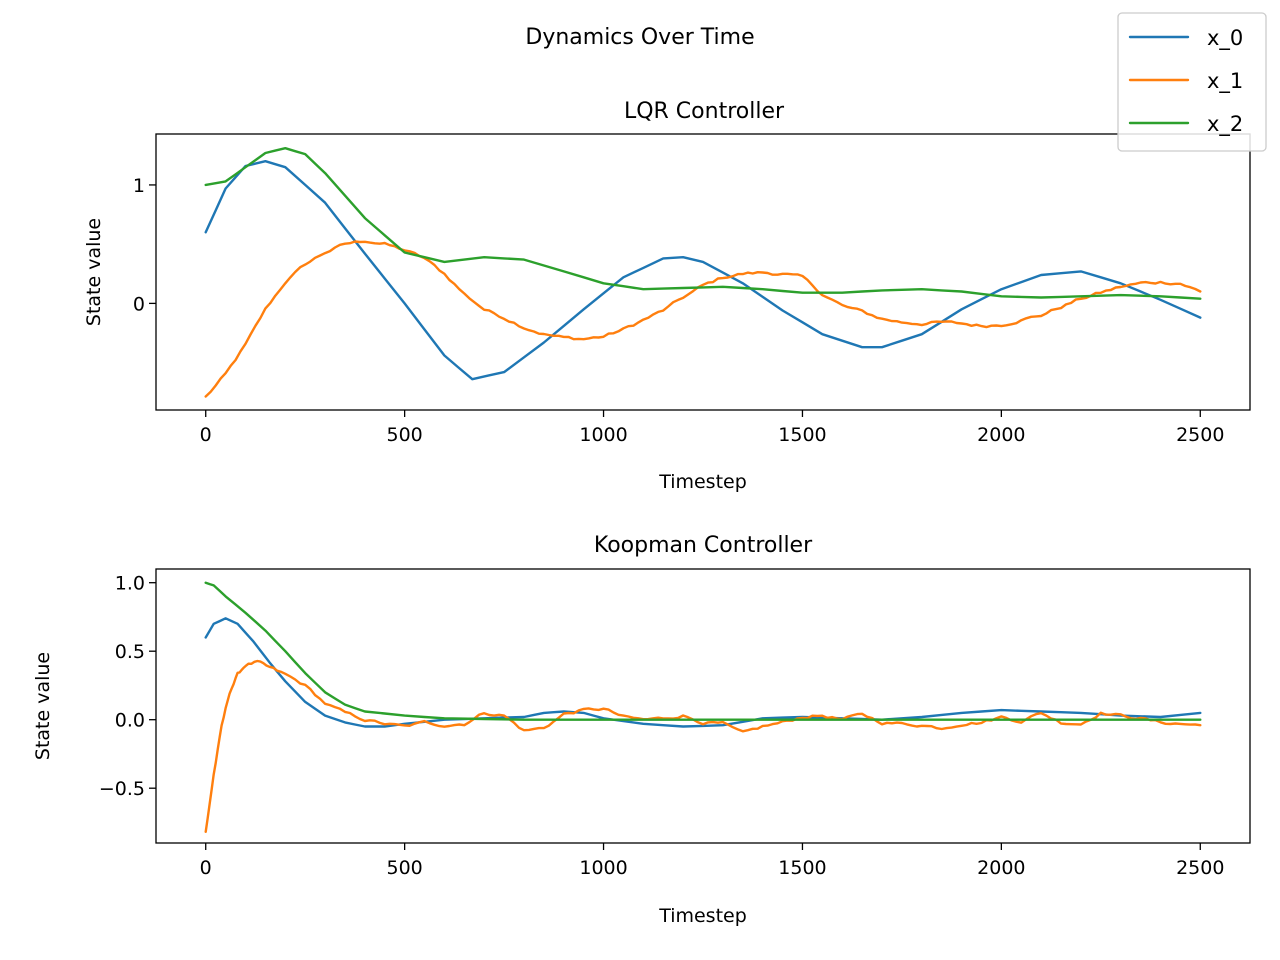 The width and height of the screenshot is (1280, 960). Describe the element at coordinates (43, 706) in the screenshot. I see `koopman-y-axis-label: State value` at that location.